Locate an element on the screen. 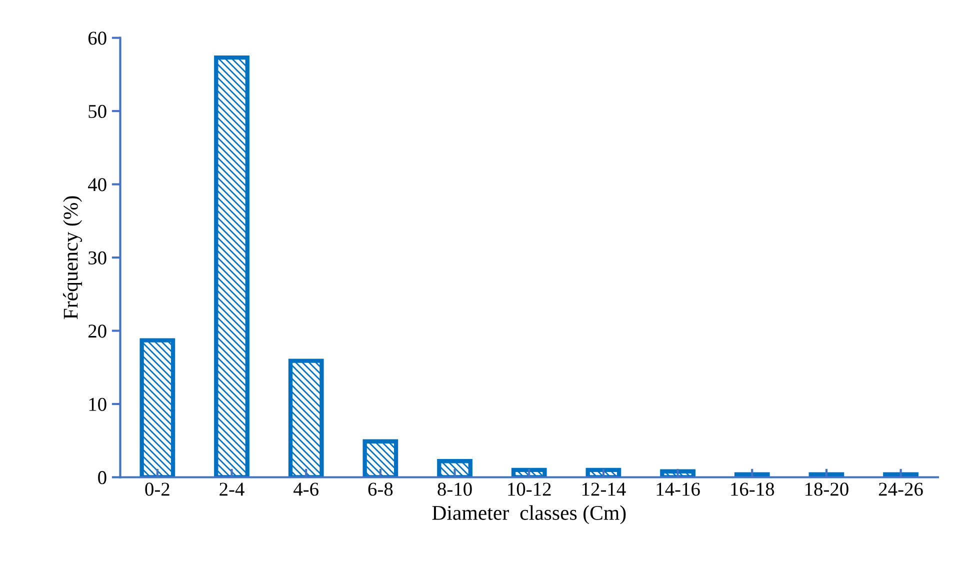 Image resolution: width=962 pixels, height=582 pixels. y-tick-label: 40 is located at coordinates (97, 185).